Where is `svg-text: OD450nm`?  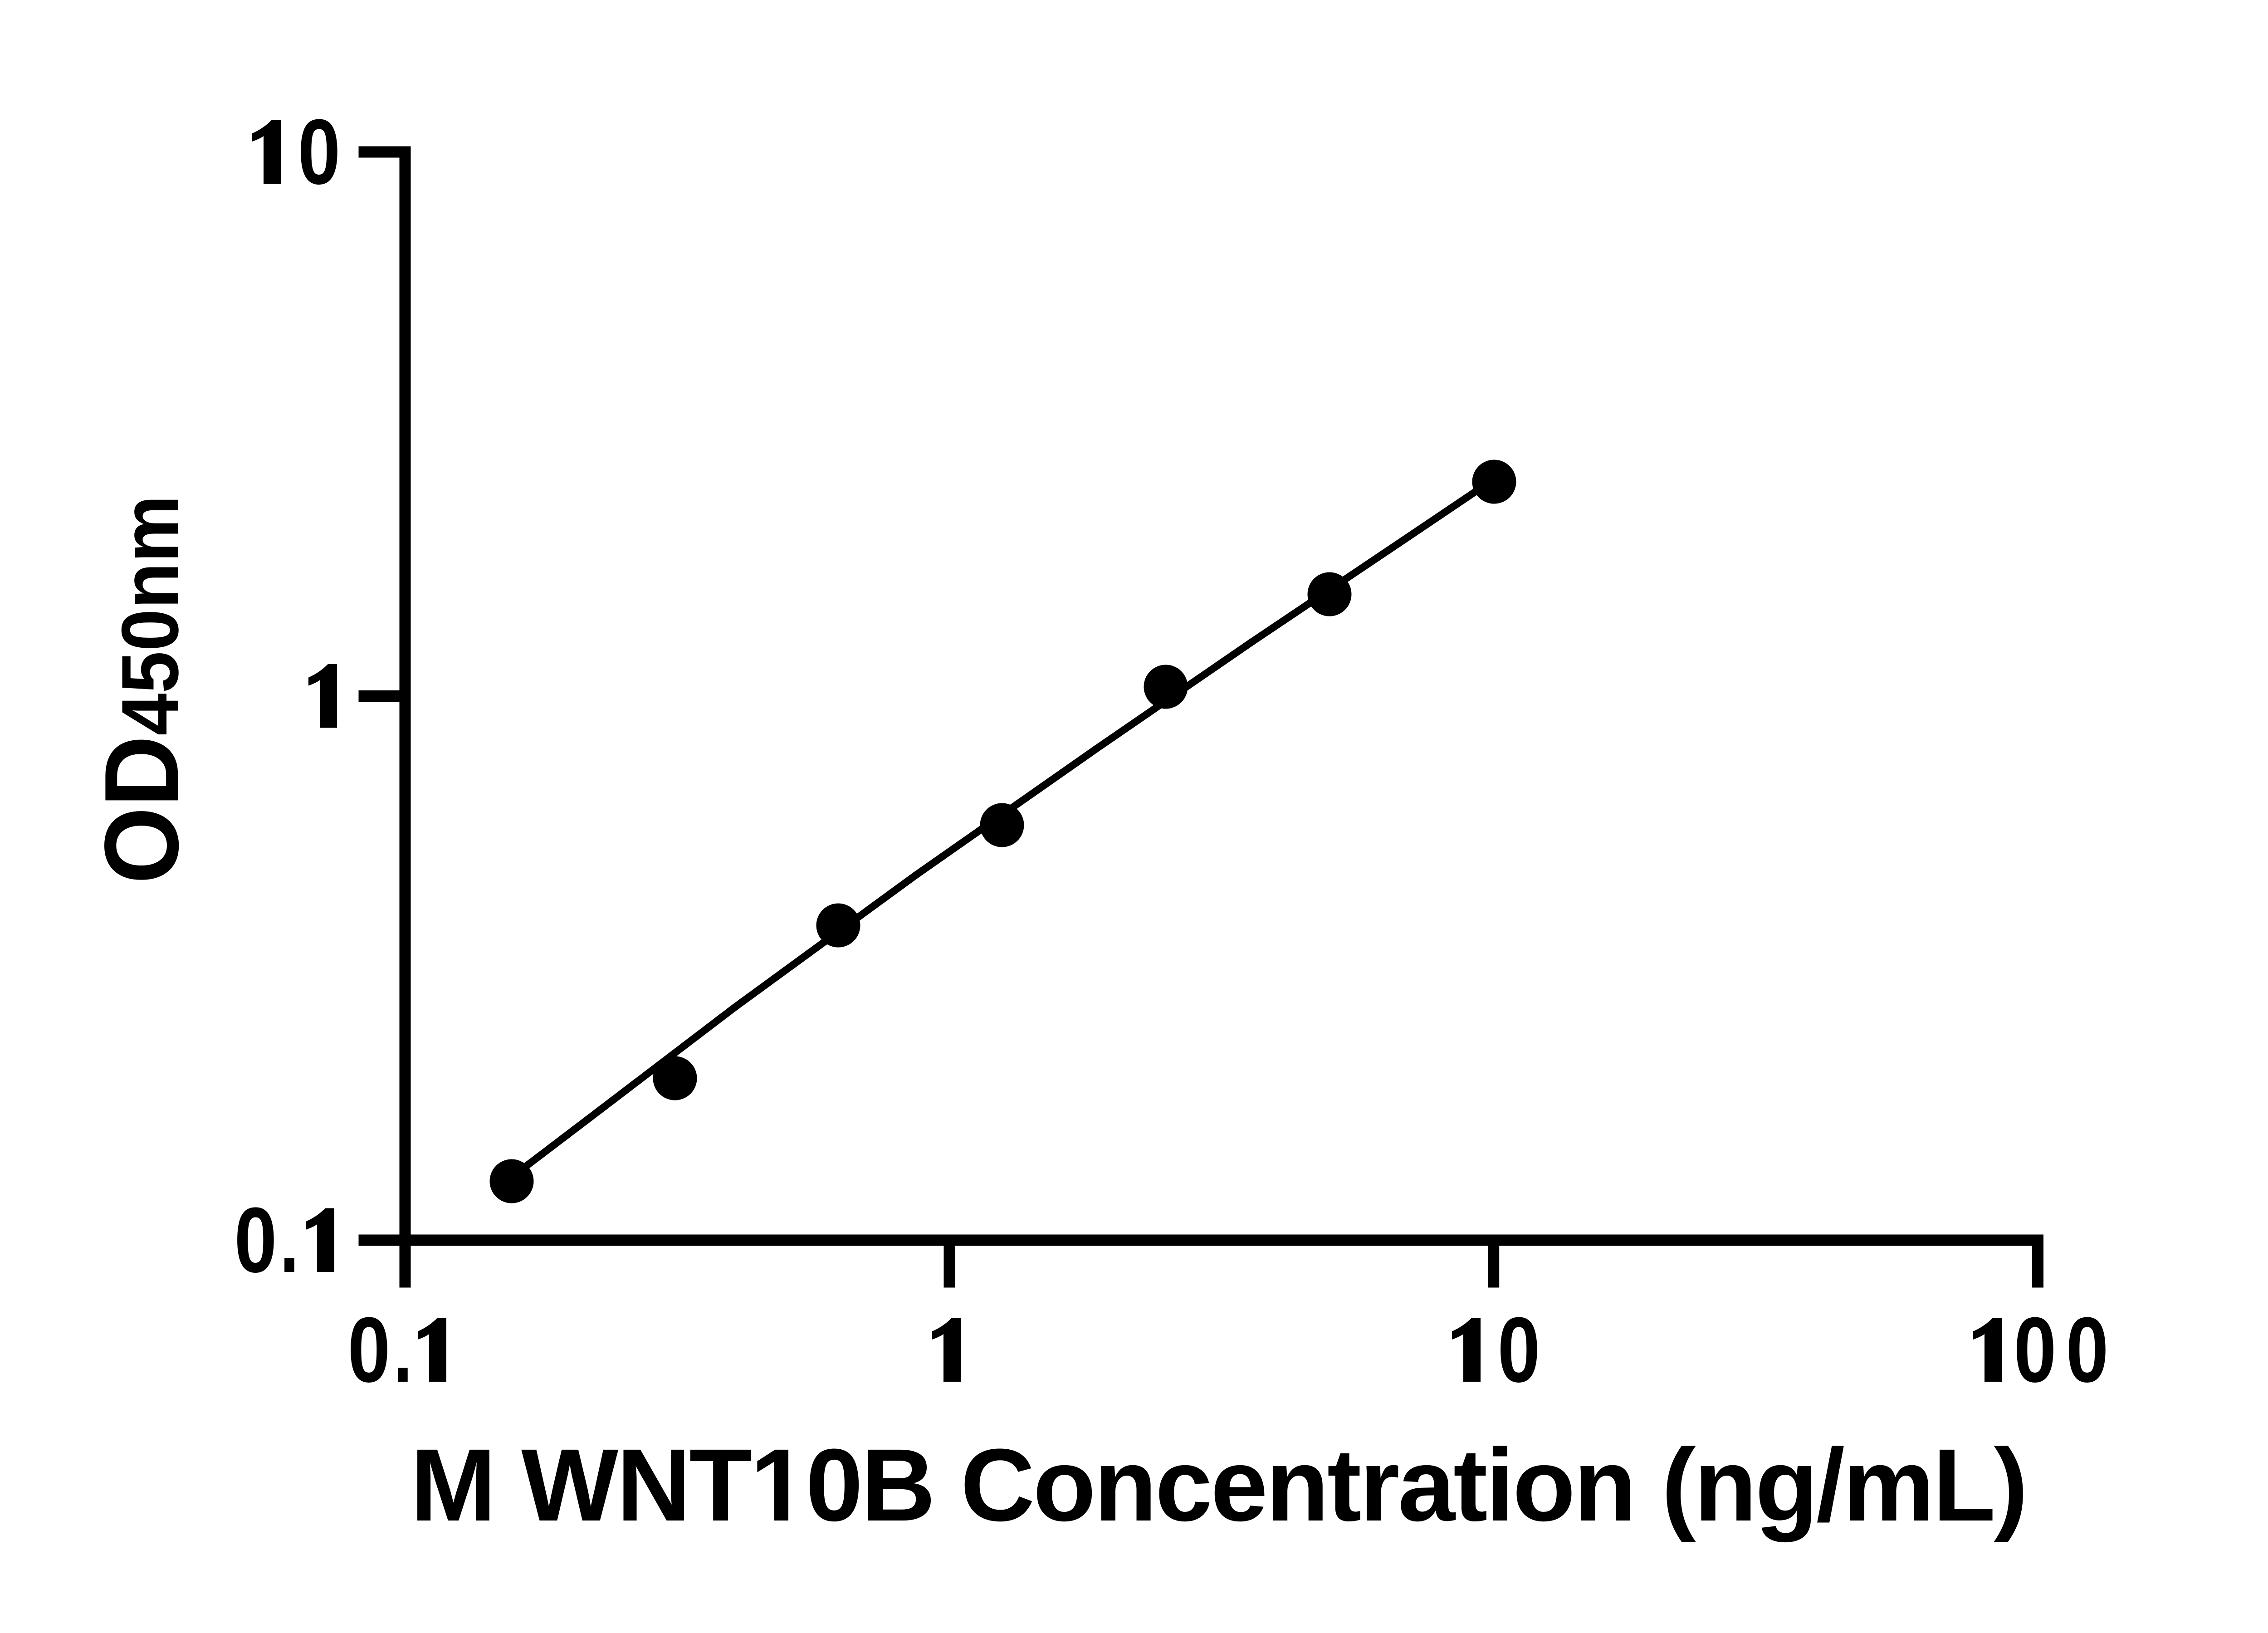 svg-text: OD450nm is located at coordinates (141, 689).